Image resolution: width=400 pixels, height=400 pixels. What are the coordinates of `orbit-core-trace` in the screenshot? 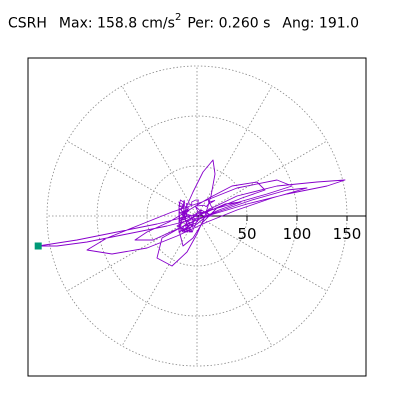 It's located at (197, 216).